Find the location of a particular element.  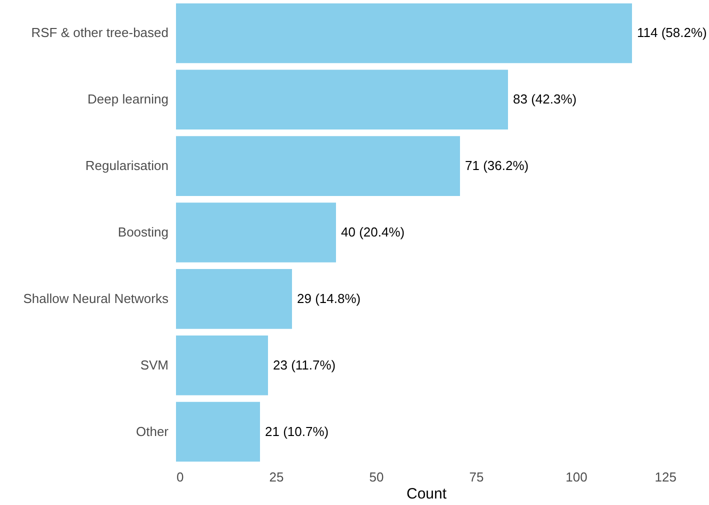

x-tick-label: 25 is located at coordinates (276, 477).